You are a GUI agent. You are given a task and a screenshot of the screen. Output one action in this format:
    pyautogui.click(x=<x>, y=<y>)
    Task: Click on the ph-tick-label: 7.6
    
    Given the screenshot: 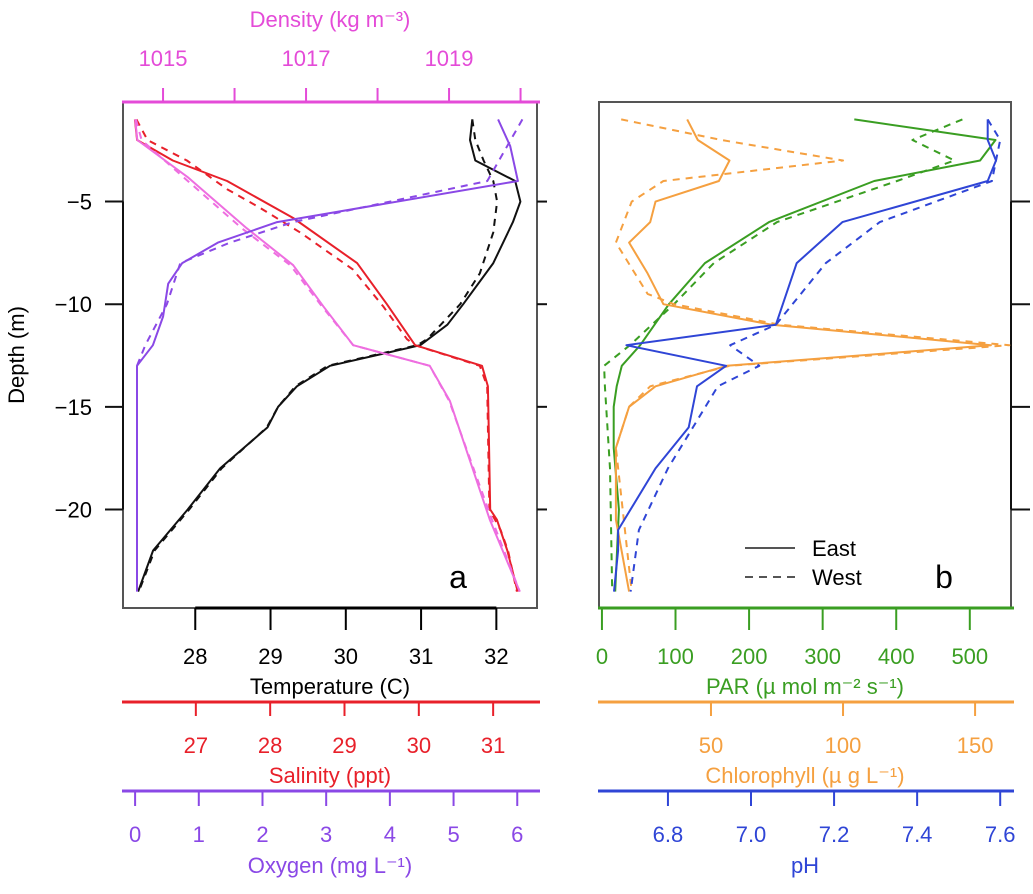 What is the action you would take?
    pyautogui.click(x=1000, y=834)
    